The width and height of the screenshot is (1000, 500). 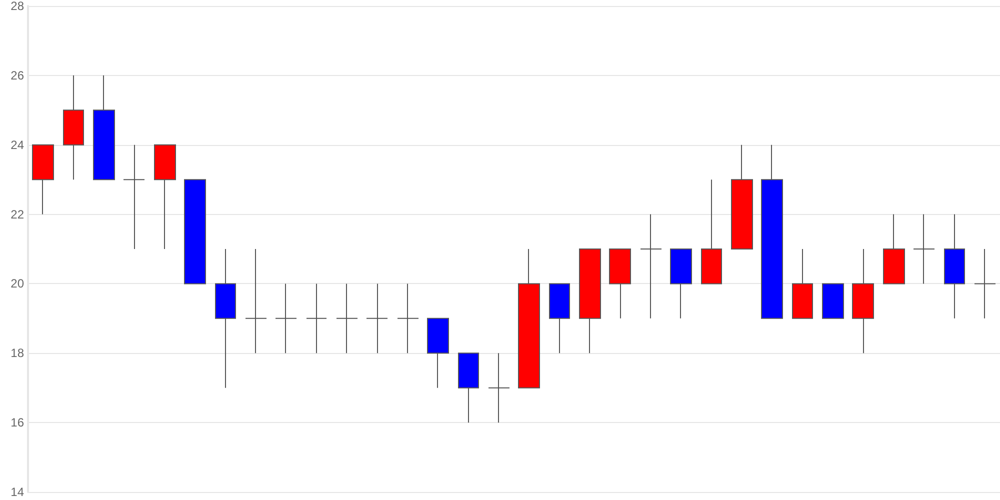 I want to click on y-tick-label: 18, so click(x=17, y=353).